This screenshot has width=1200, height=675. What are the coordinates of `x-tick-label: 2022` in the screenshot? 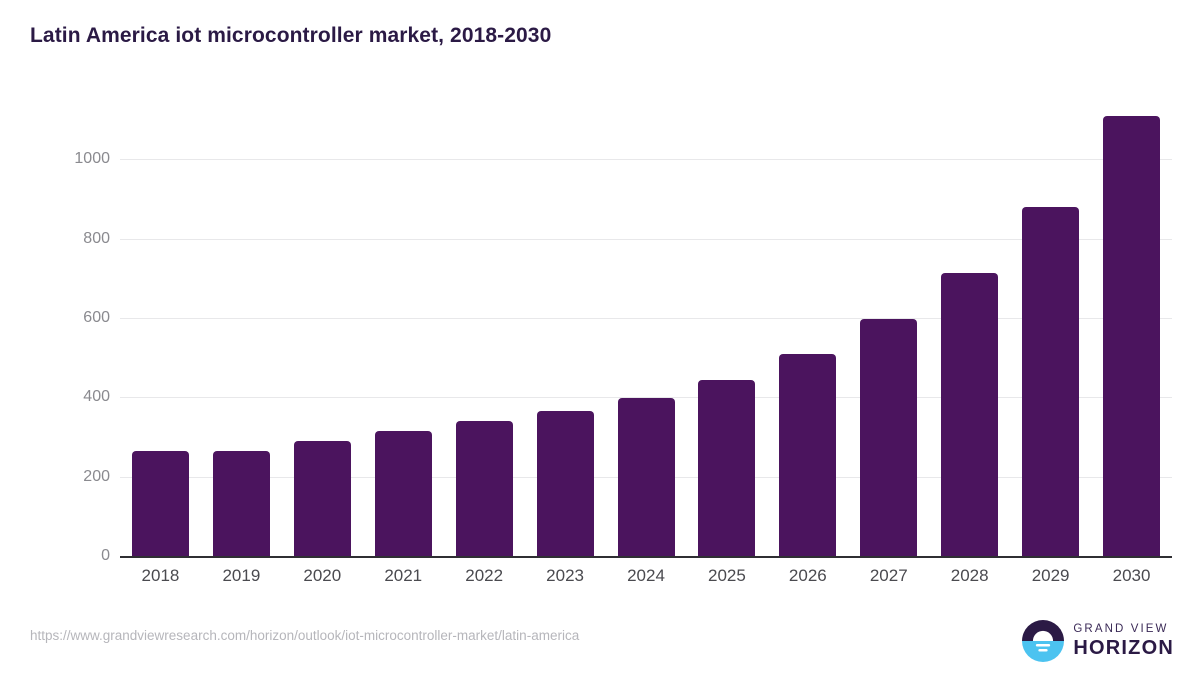 It's located at (484, 575).